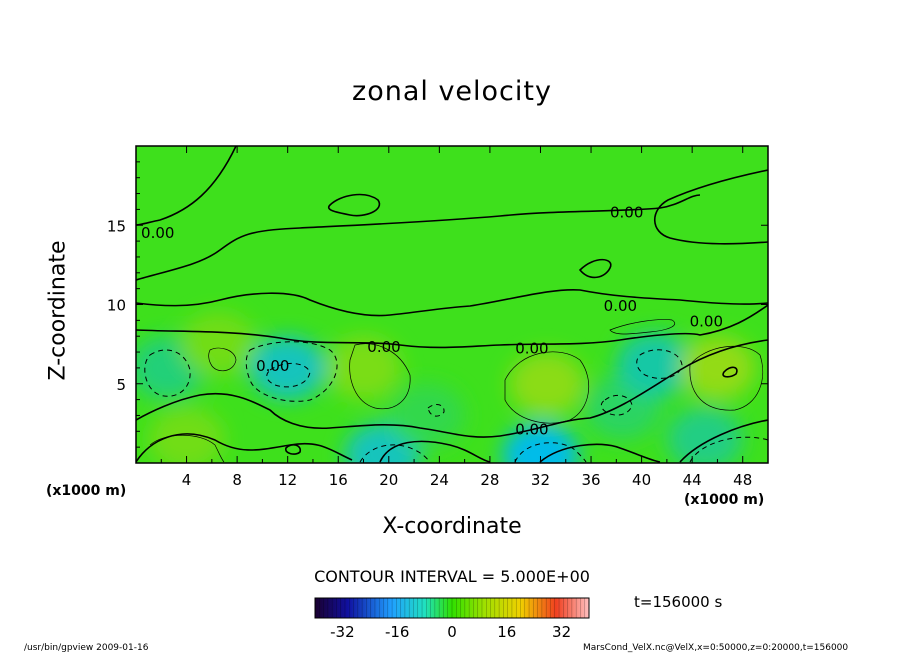  Describe the element at coordinates (452, 632) in the screenshot. I see `colorbar-tick-label: 0` at that location.